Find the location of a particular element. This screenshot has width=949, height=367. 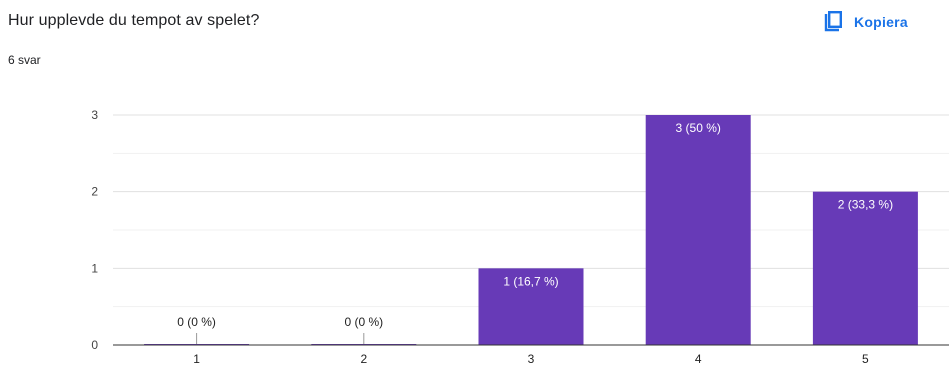

y-tick-label: 1 is located at coordinates (94, 268).